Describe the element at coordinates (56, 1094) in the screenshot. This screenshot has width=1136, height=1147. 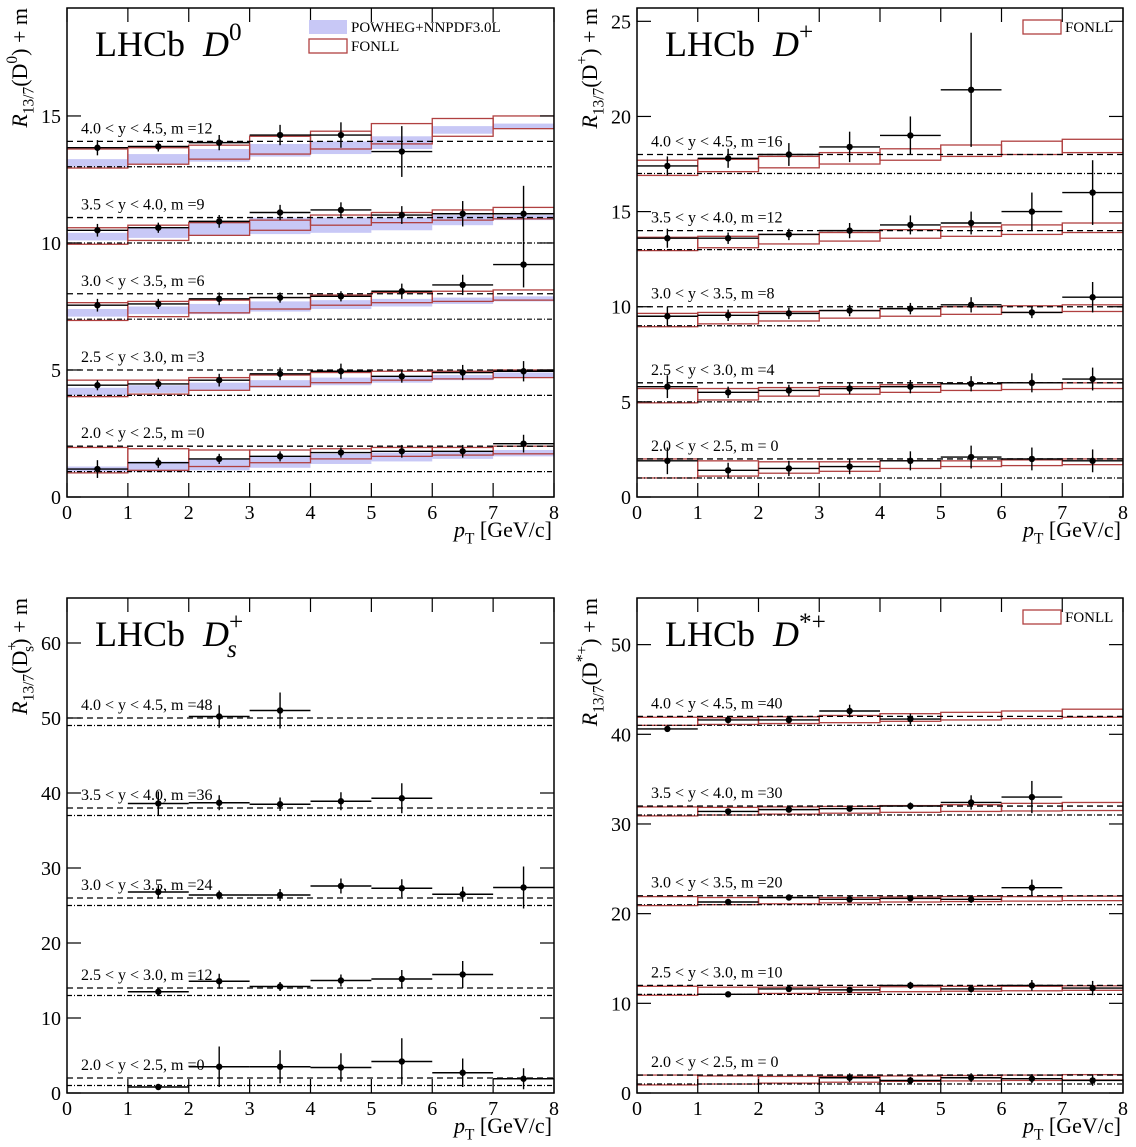
I see `y-tick-label: 0` at that location.